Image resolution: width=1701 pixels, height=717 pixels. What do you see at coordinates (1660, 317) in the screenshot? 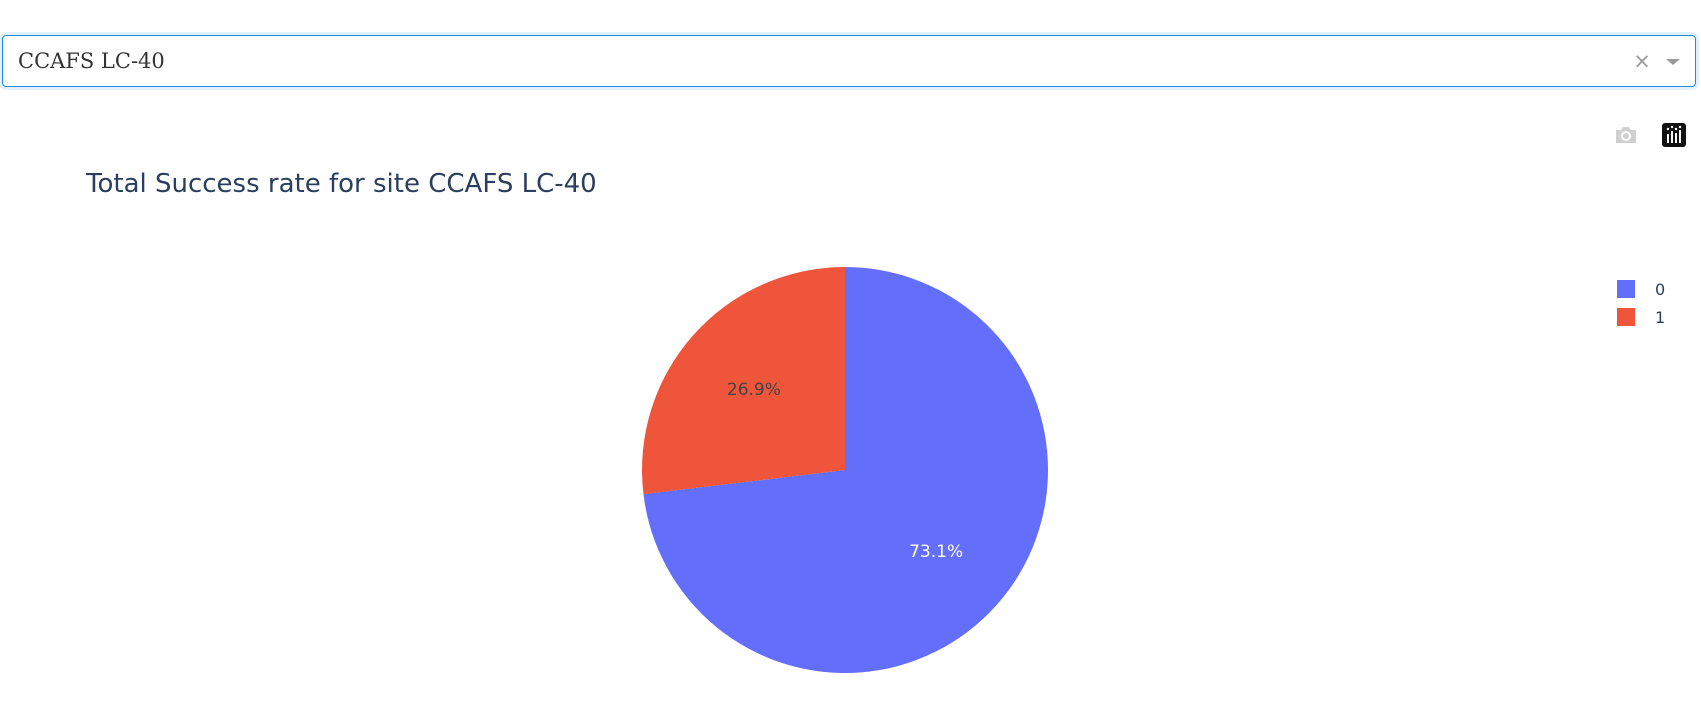
I see `legend-label: 1` at bounding box center [1660, 317].